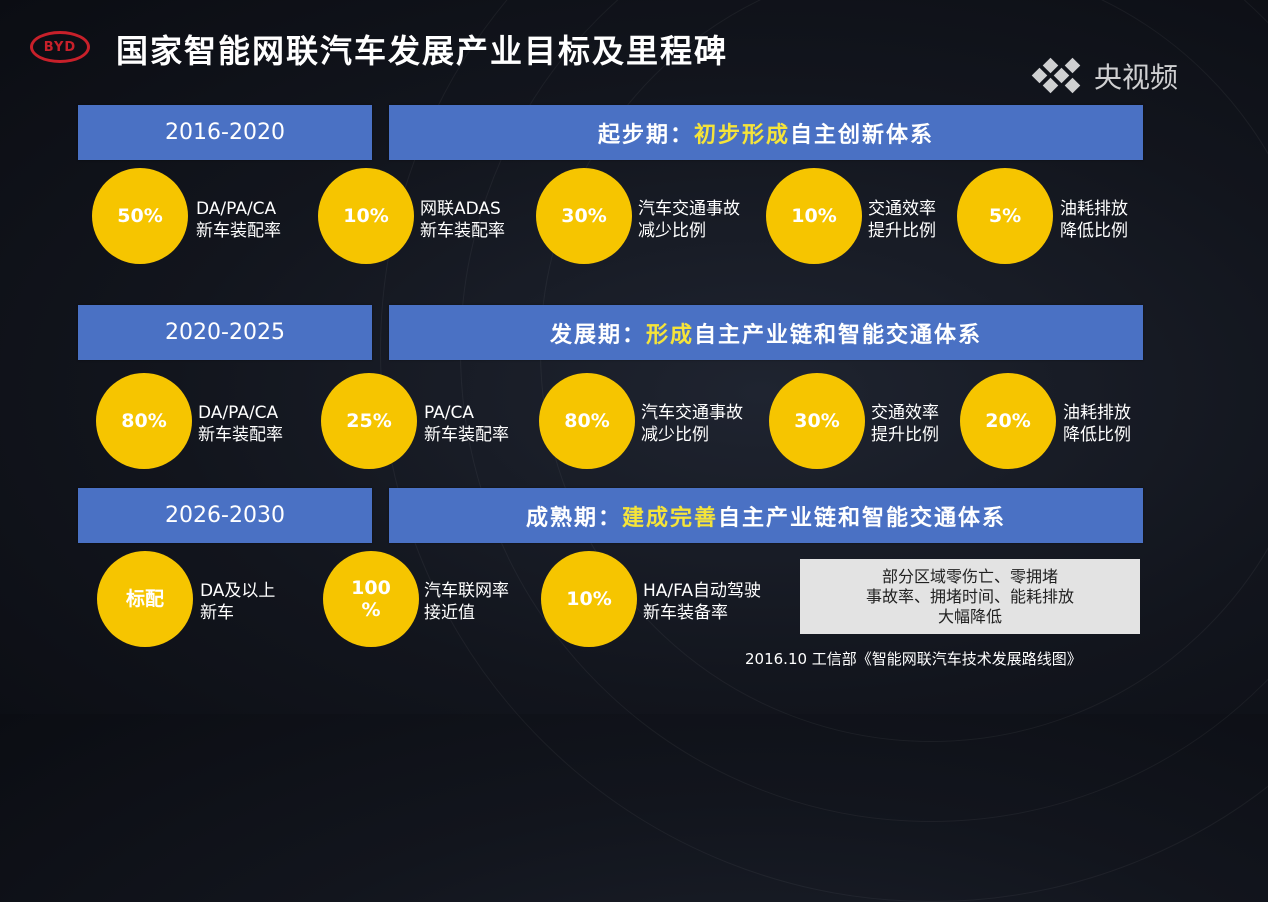 The width and height of the screenshot is (1268, 902). What do you see at coordinates (838, 335) in the screenshot?
I see `stage2-phase-suffix: 自主产业链和智能交通体系` at bounding box center [838, 335].